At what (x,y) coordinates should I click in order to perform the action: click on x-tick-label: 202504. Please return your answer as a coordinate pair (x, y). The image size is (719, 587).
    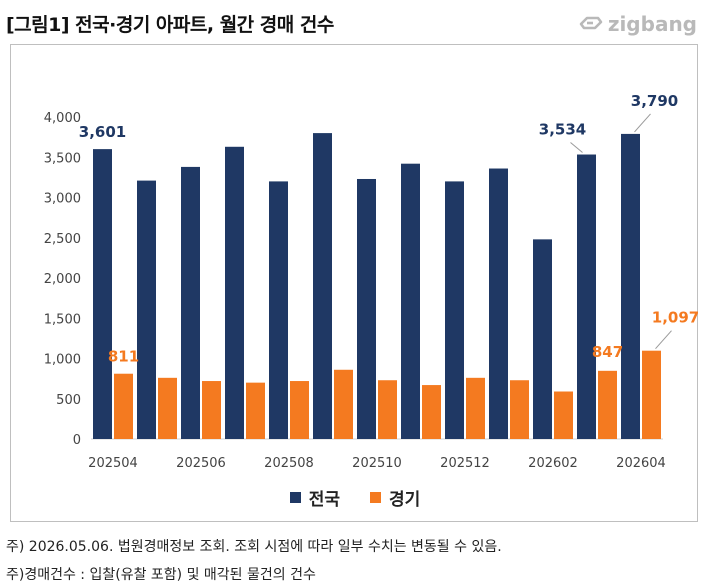
    Looking at the image, I should click on (113, 463).